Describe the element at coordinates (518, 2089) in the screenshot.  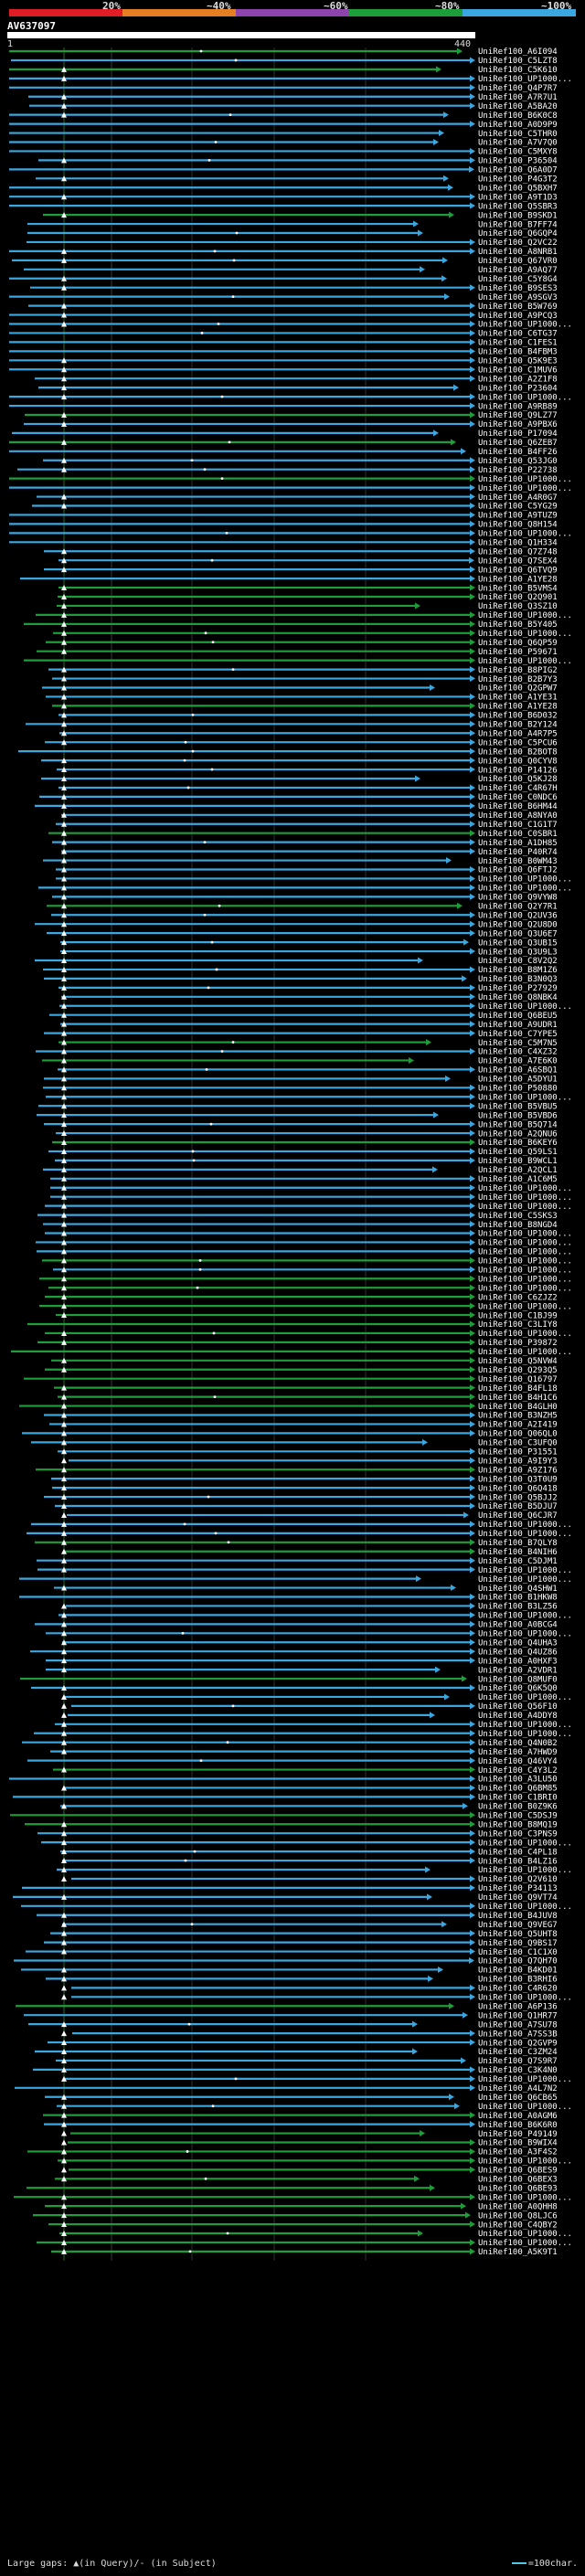
I see `hit-label: UniRef100_A4L7N2` at that location.